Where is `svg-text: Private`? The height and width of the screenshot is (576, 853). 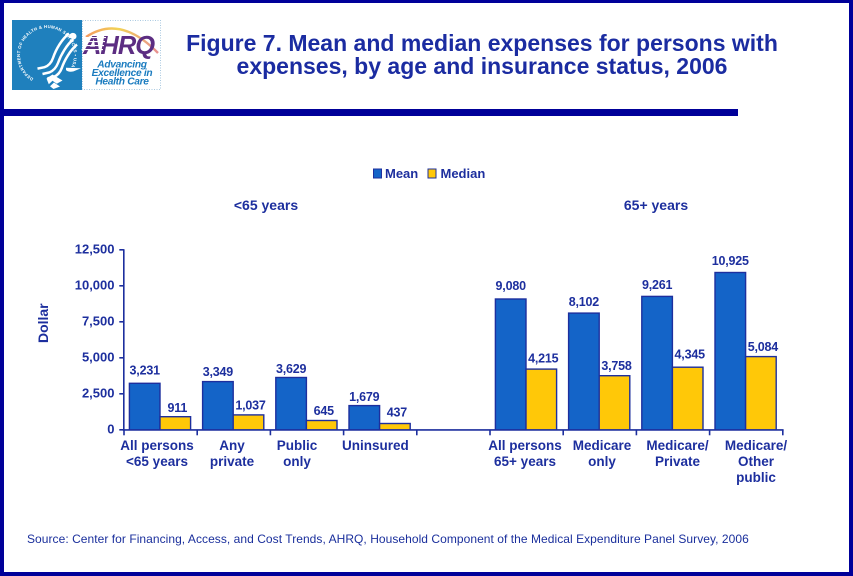 svg-text: Private is located at coordinates (678, 461).